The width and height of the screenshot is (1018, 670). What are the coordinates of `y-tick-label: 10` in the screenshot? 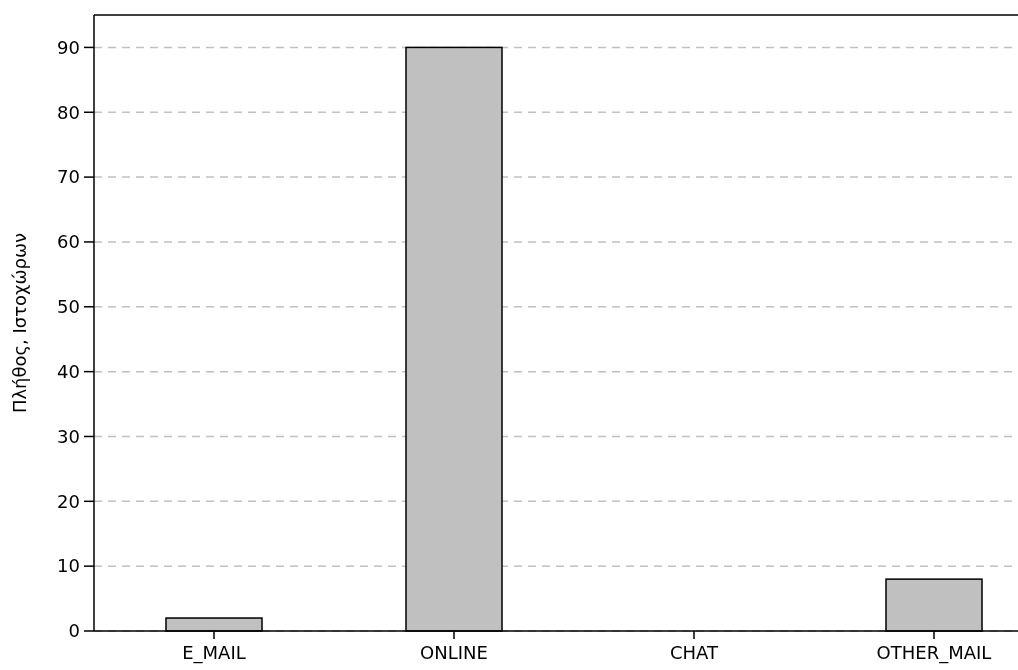 It's located at (68, 566).